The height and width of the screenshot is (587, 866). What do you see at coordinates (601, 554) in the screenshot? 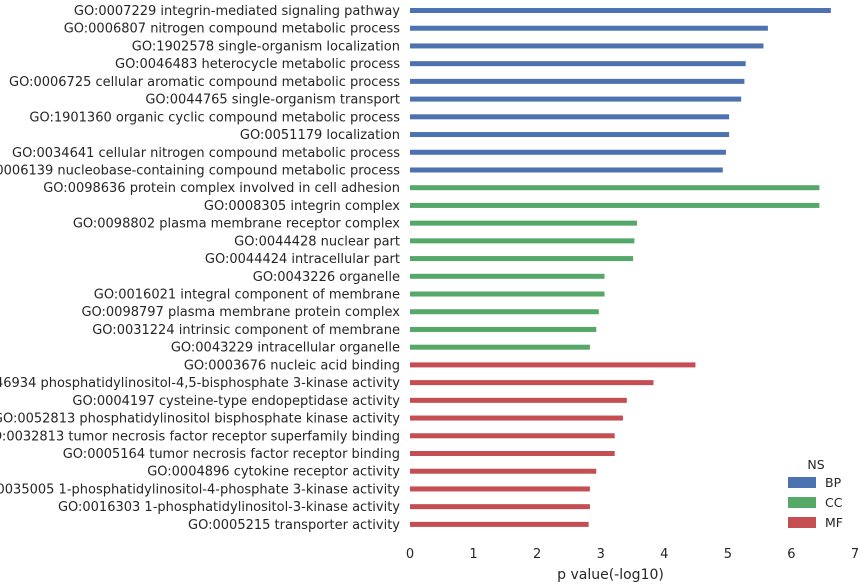
I see `x-tick-label: 3` at bounding box center [601, 554].